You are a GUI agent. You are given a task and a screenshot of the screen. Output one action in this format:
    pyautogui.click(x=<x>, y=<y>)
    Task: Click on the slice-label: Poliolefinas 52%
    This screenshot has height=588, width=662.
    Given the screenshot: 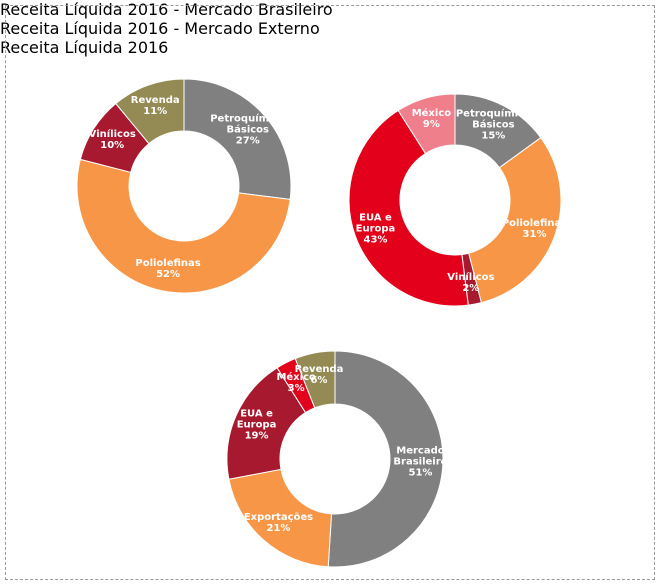 What is the action you would take?
    pyautogui.click(x=168, y=269)
    